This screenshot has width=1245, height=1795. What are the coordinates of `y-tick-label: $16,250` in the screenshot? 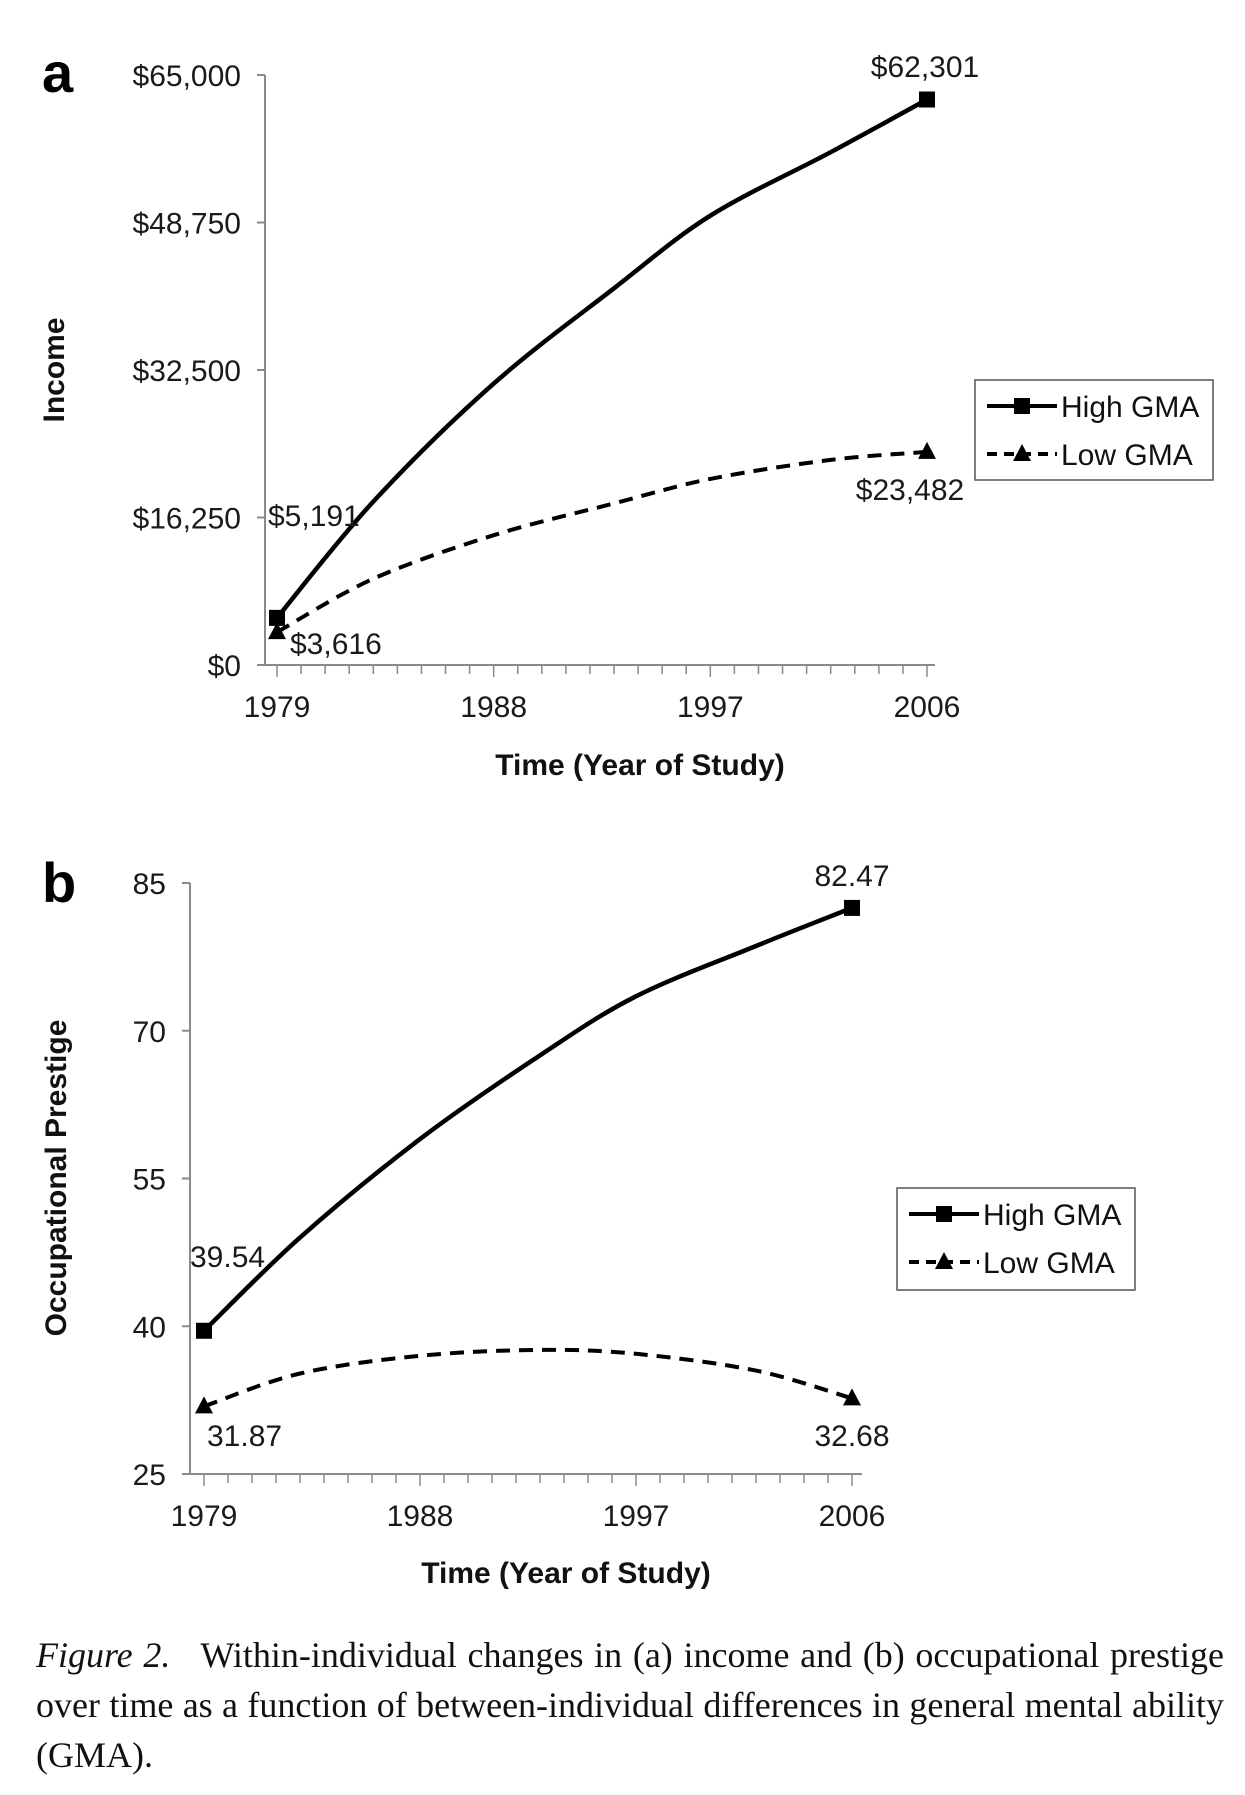 It's located at (187, 519).